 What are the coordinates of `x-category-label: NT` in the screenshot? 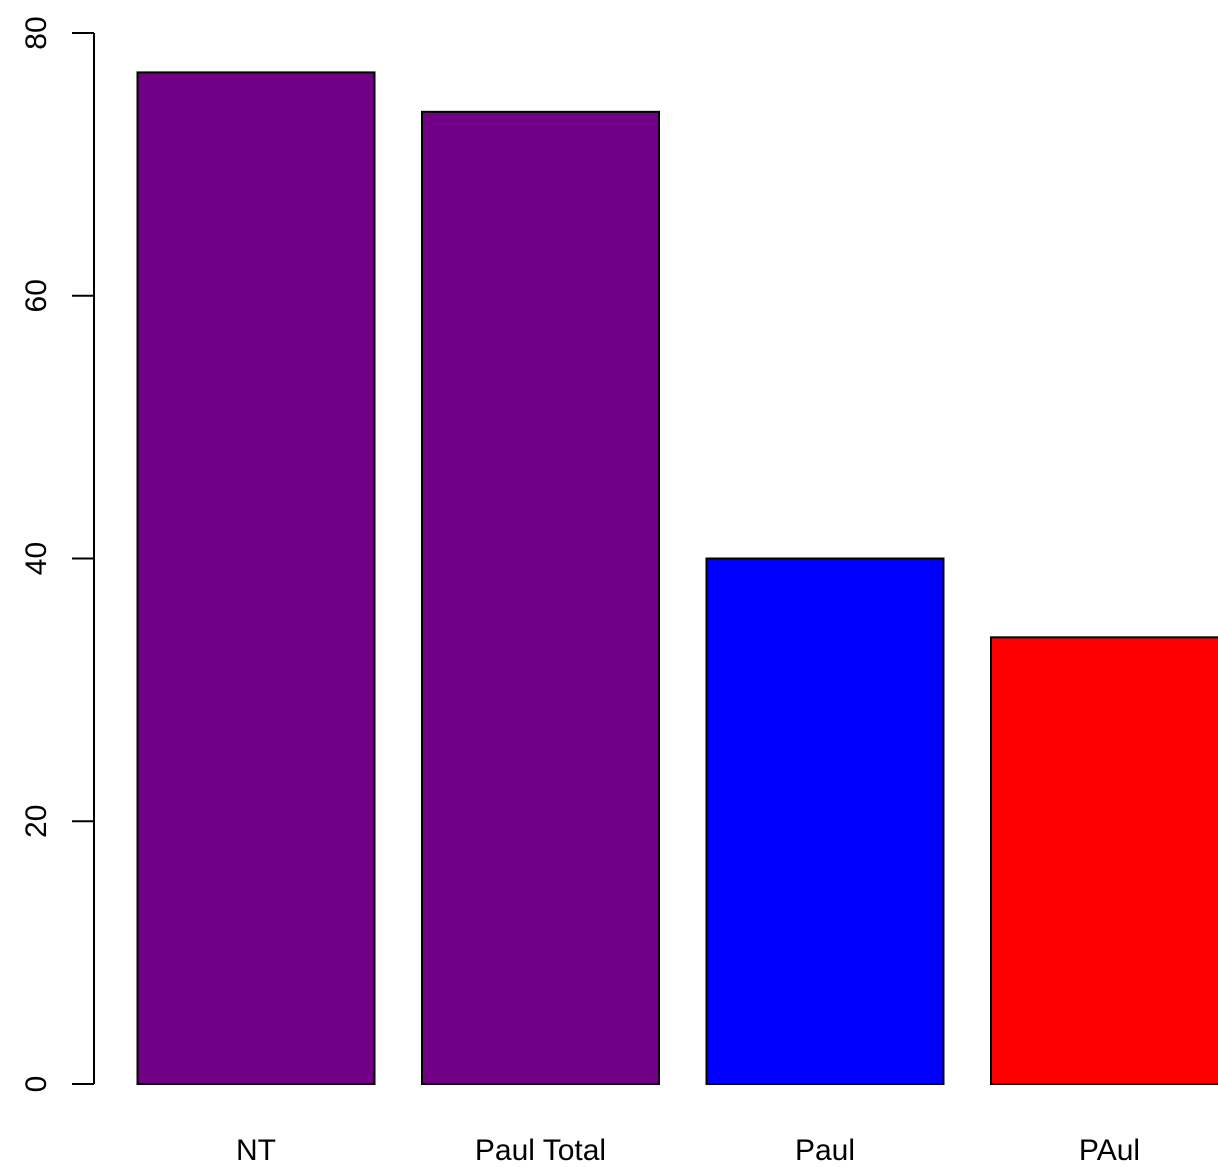 It's located at (256, 1150).